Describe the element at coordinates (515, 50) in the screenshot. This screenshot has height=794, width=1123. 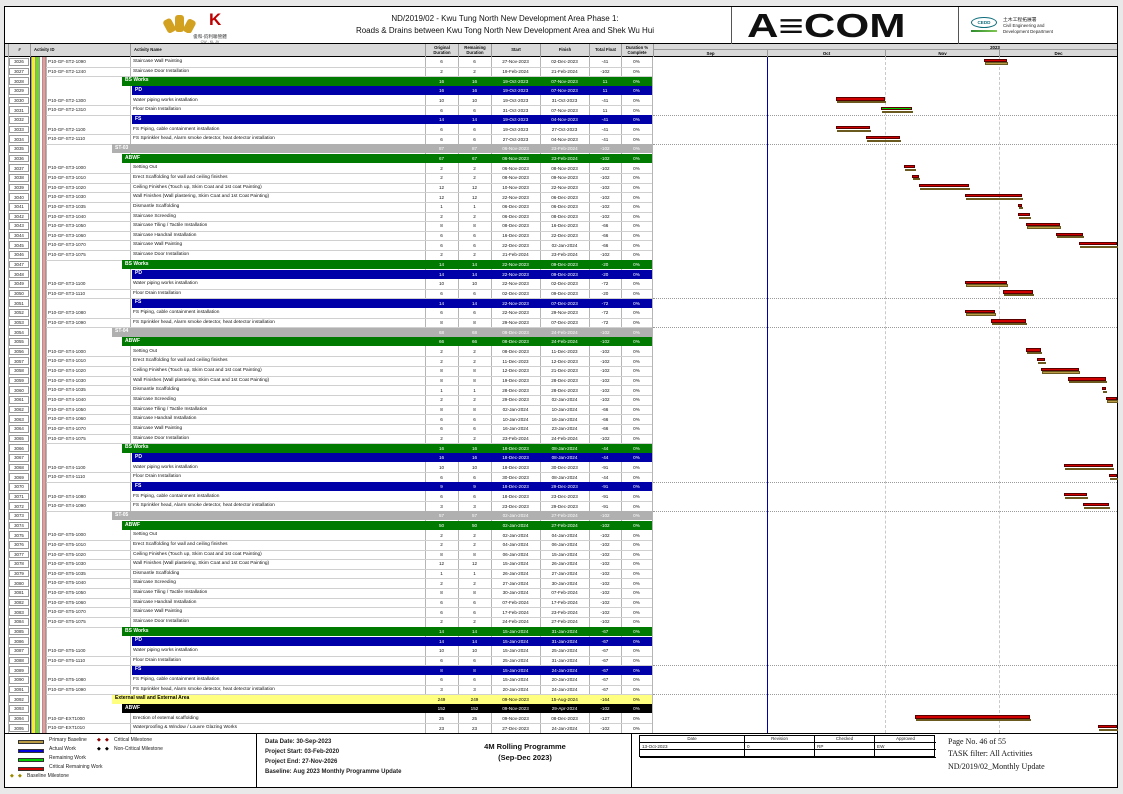
I see `column-header-5: Start` at that location.